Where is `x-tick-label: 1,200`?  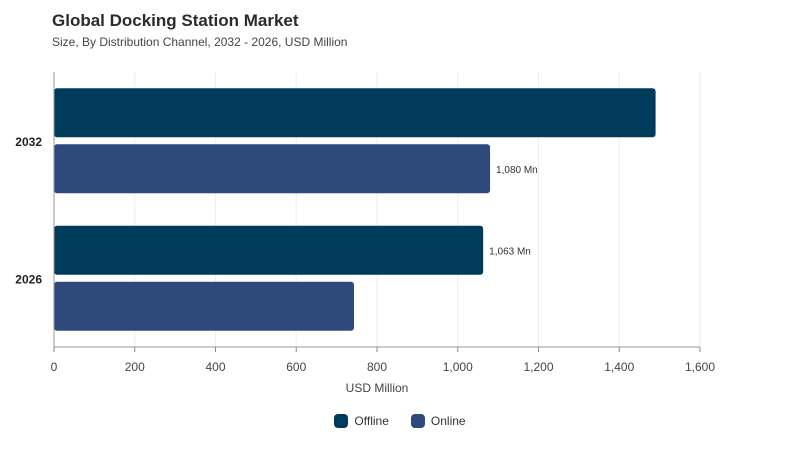 x-tick-label: 1,200 is located at coordinates (538, 367).